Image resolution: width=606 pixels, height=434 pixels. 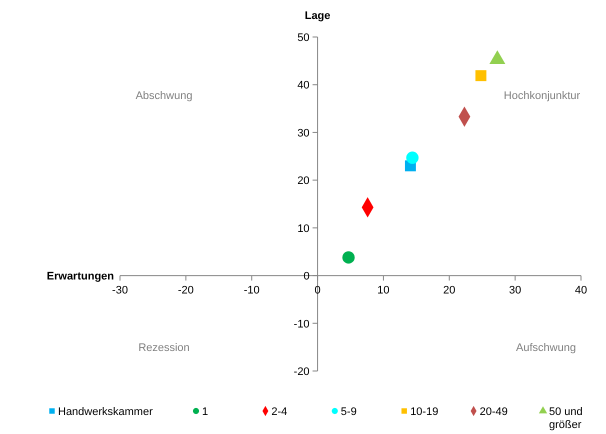 What do you see at coordinates (279, 412) in the screenshot?
I see `legend-label: 2-4` at bounding box center [279, 412].